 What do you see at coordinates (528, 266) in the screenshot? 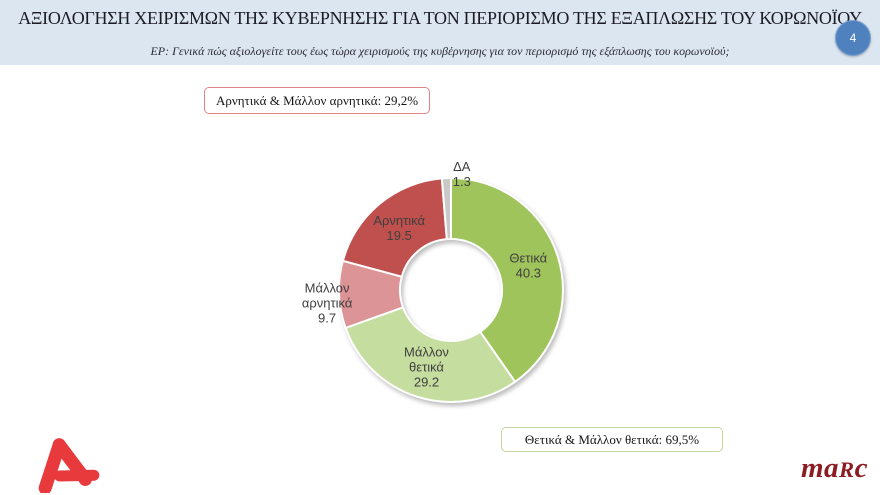
I see `pie-slice-label-1: Θετικά 40.3` at bounding box center [528, 266].